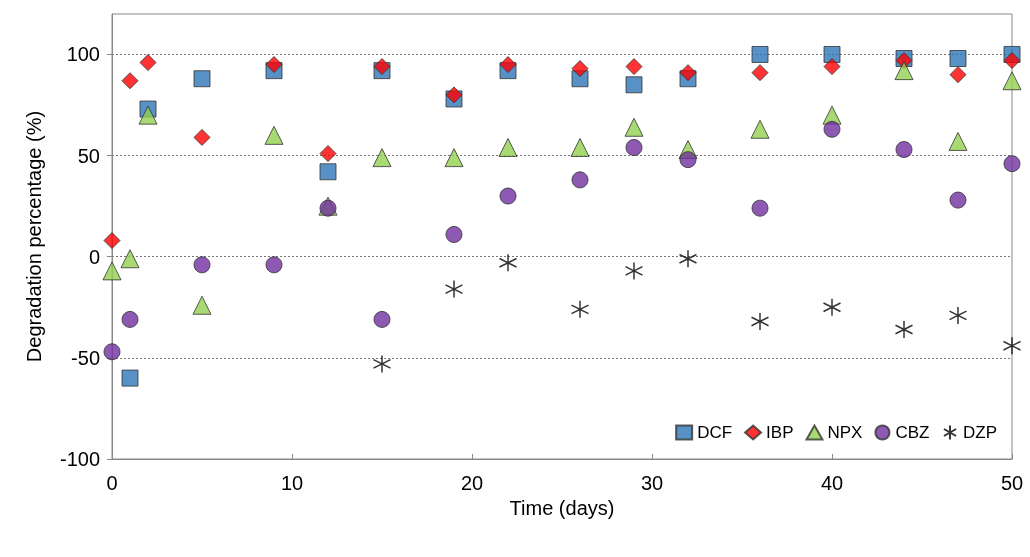 This screenshot has width=1030, height=557. I want to click on x-tick-label: 10, so click(292, 483).